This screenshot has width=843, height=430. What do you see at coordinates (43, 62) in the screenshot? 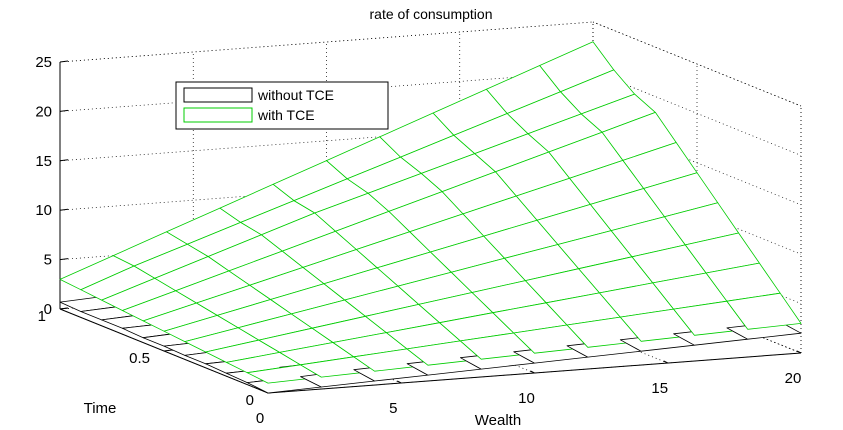
I see `z-tick-label: 25` at bounding box center [43, 62].